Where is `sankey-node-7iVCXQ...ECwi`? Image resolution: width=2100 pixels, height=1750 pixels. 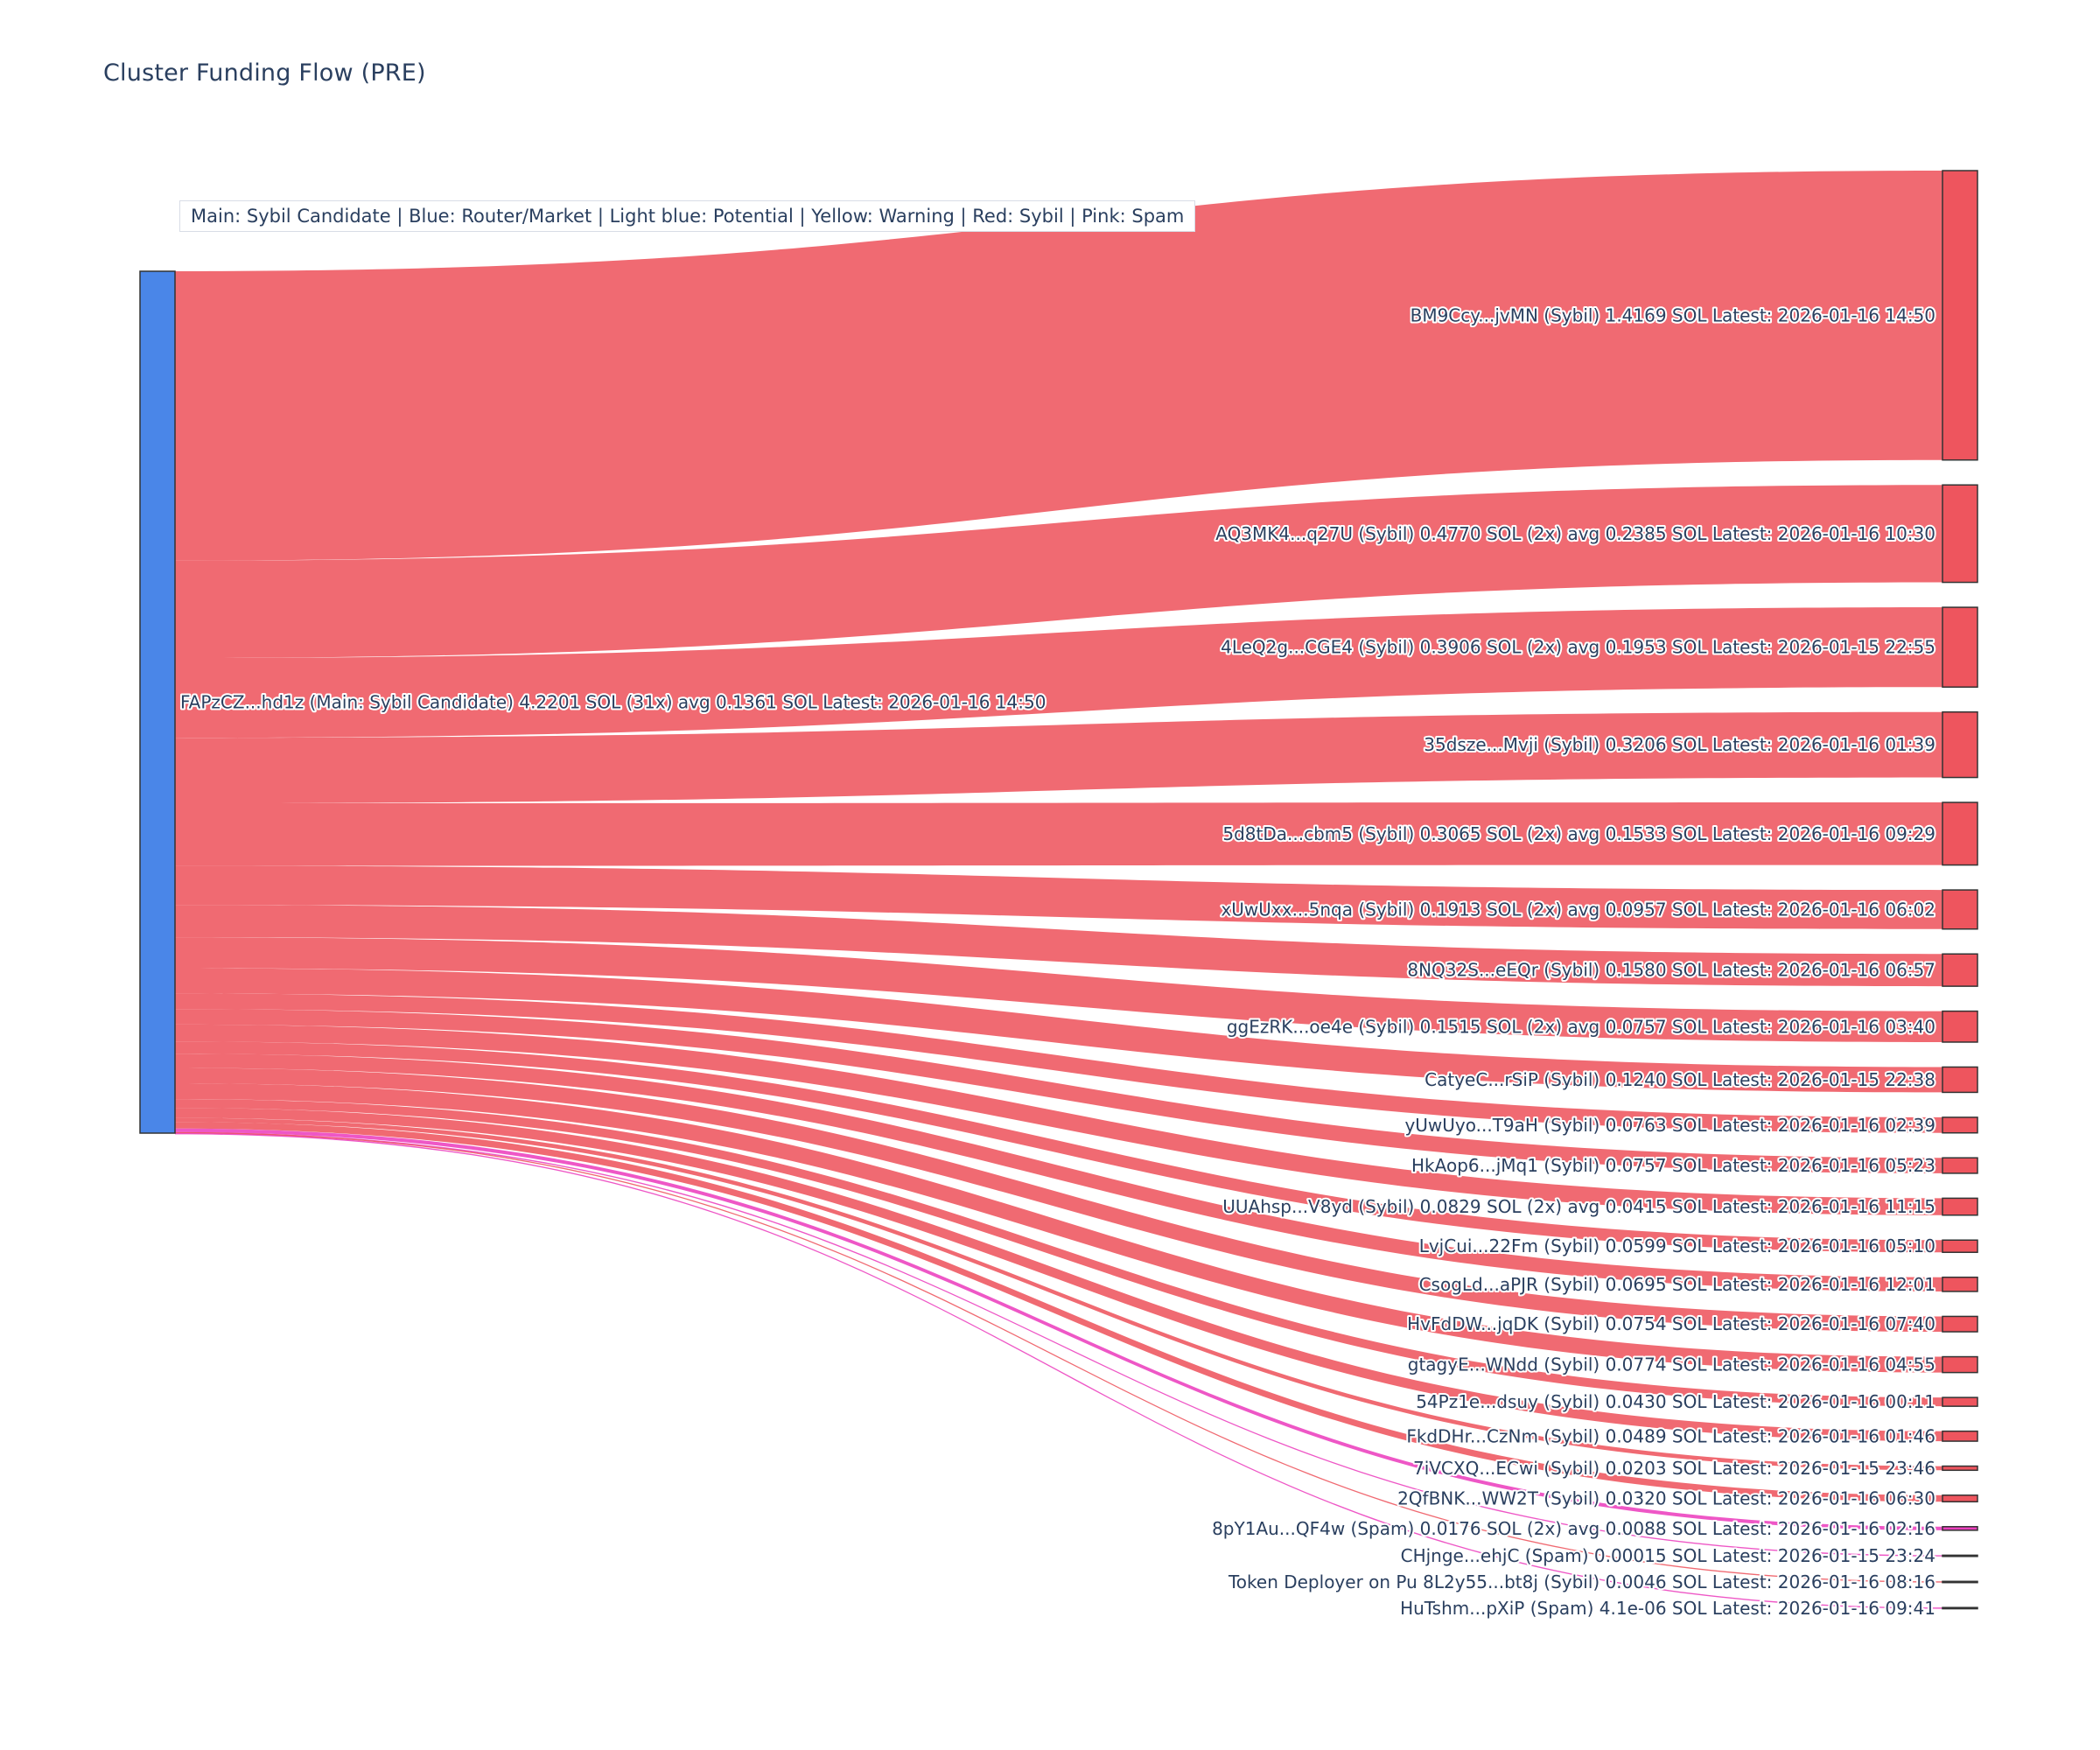
sankey-node-7iVCXQ...ECwi is located at coordinates (1960, 1468).